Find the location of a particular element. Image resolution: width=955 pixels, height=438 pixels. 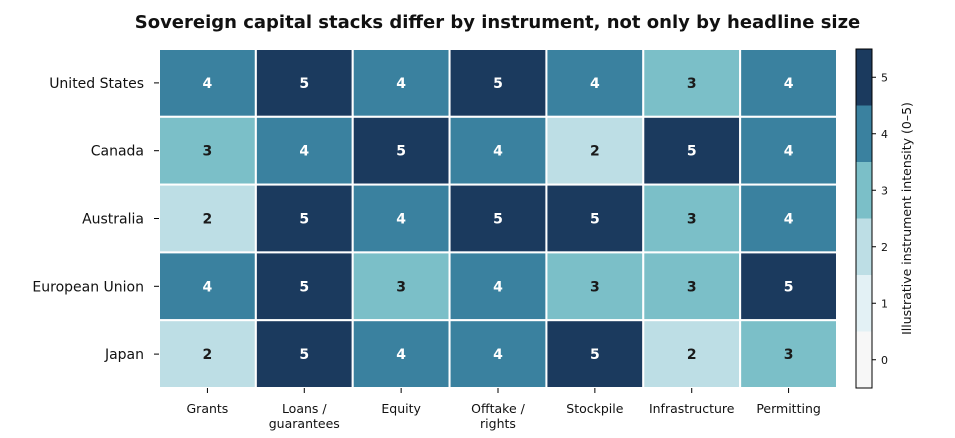

colorbar-frame is located at coordinates (864, 218).